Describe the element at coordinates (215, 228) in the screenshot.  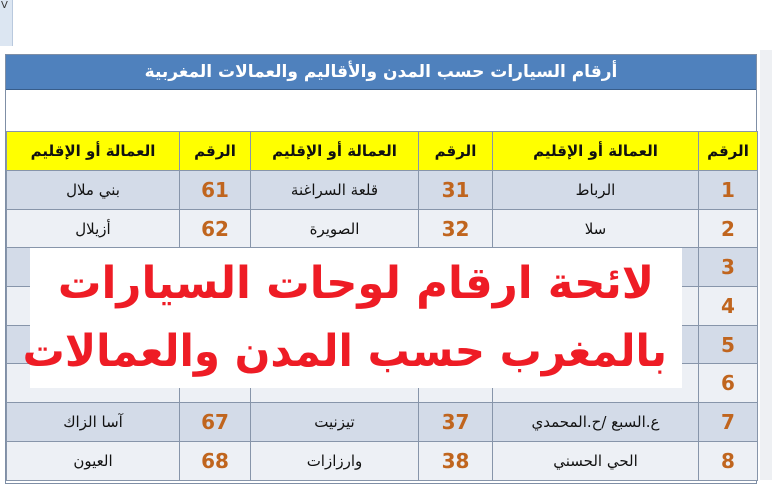
I see `plate-number-cell: 62` at that location.